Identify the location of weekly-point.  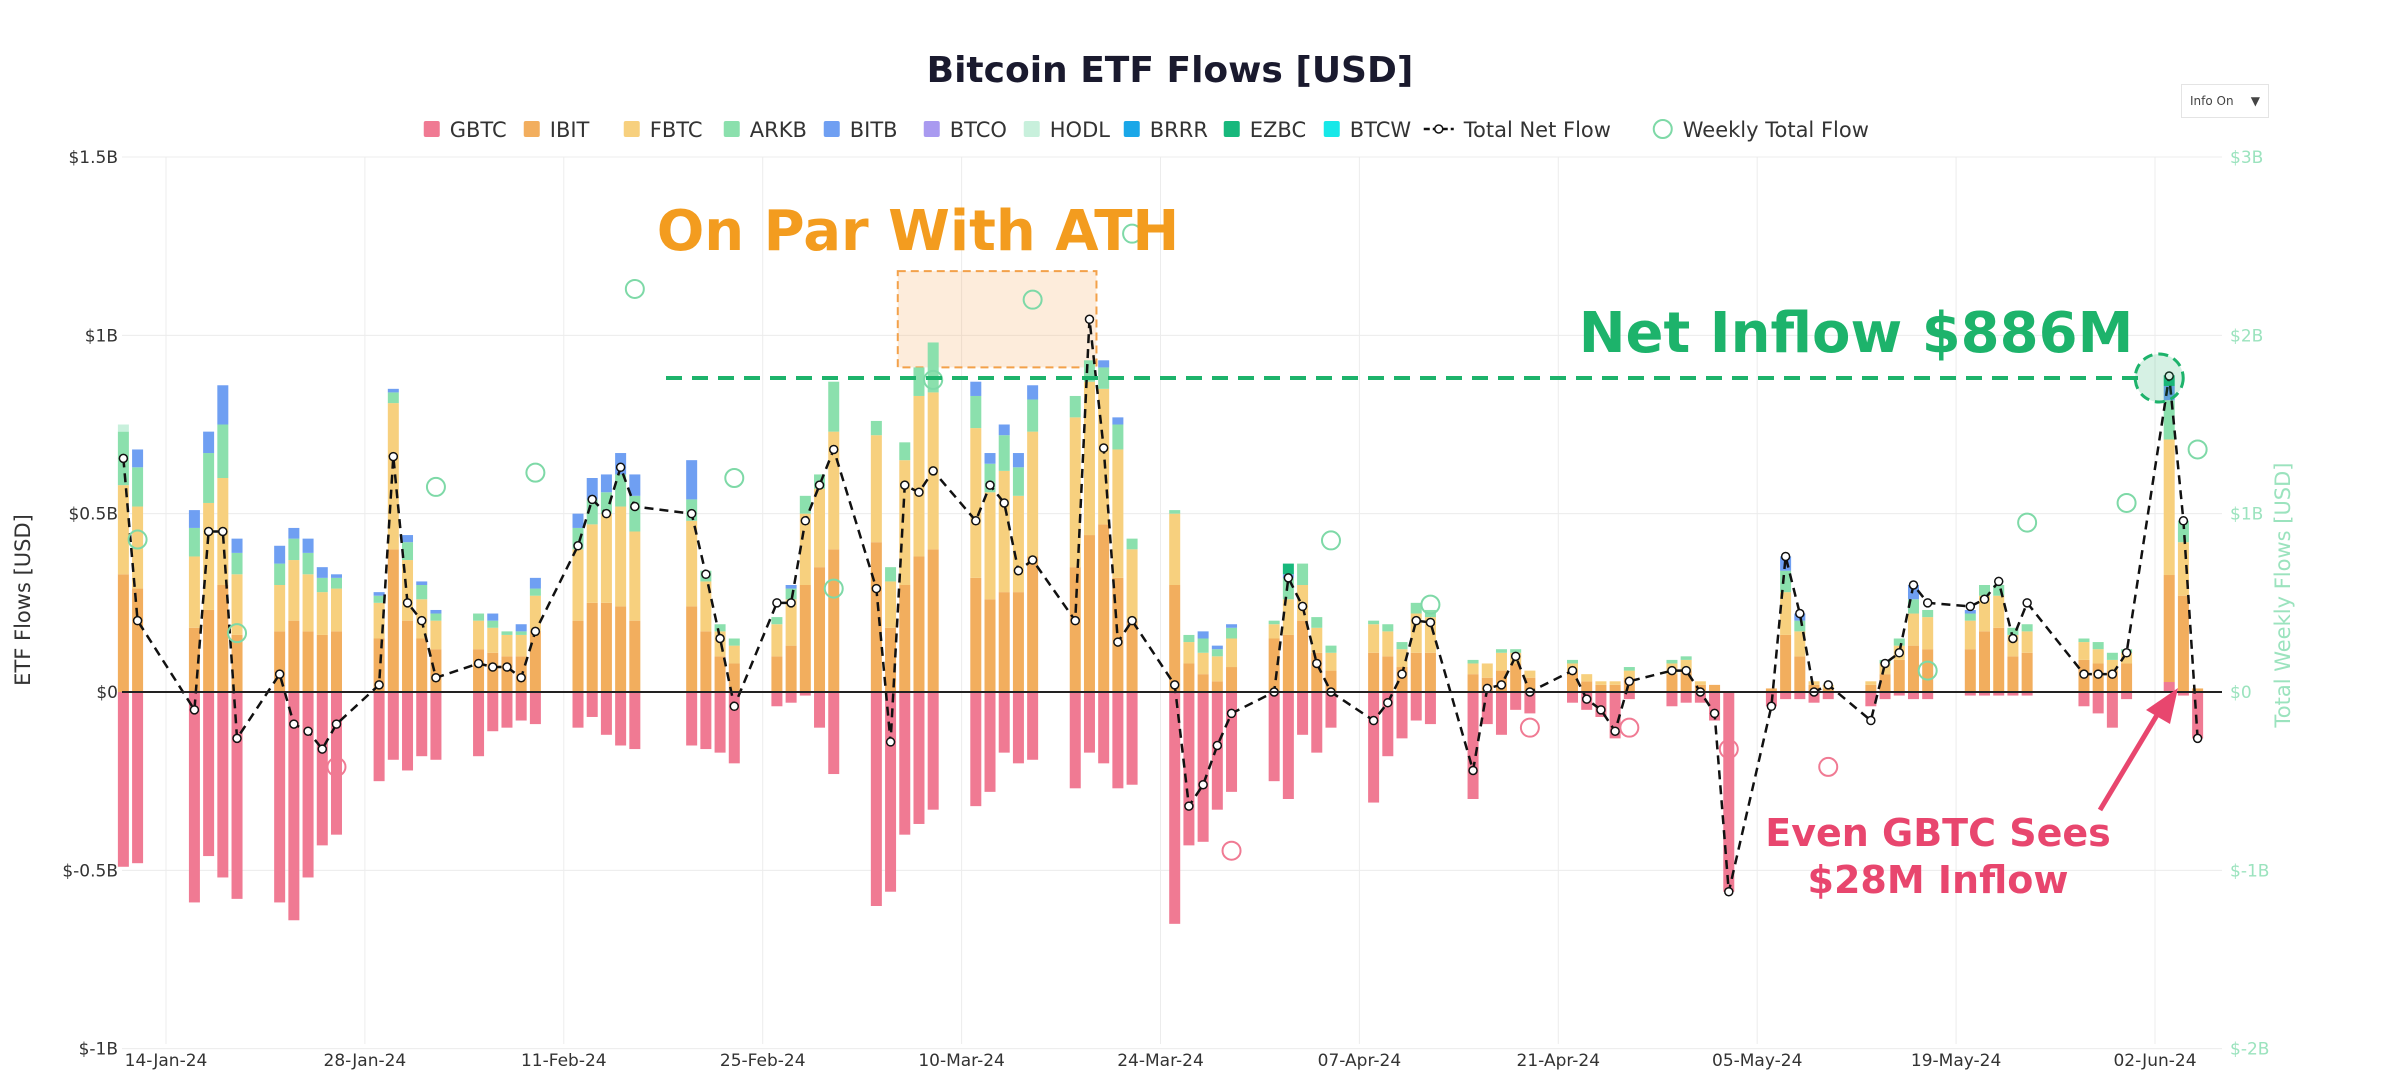
(734, 478).